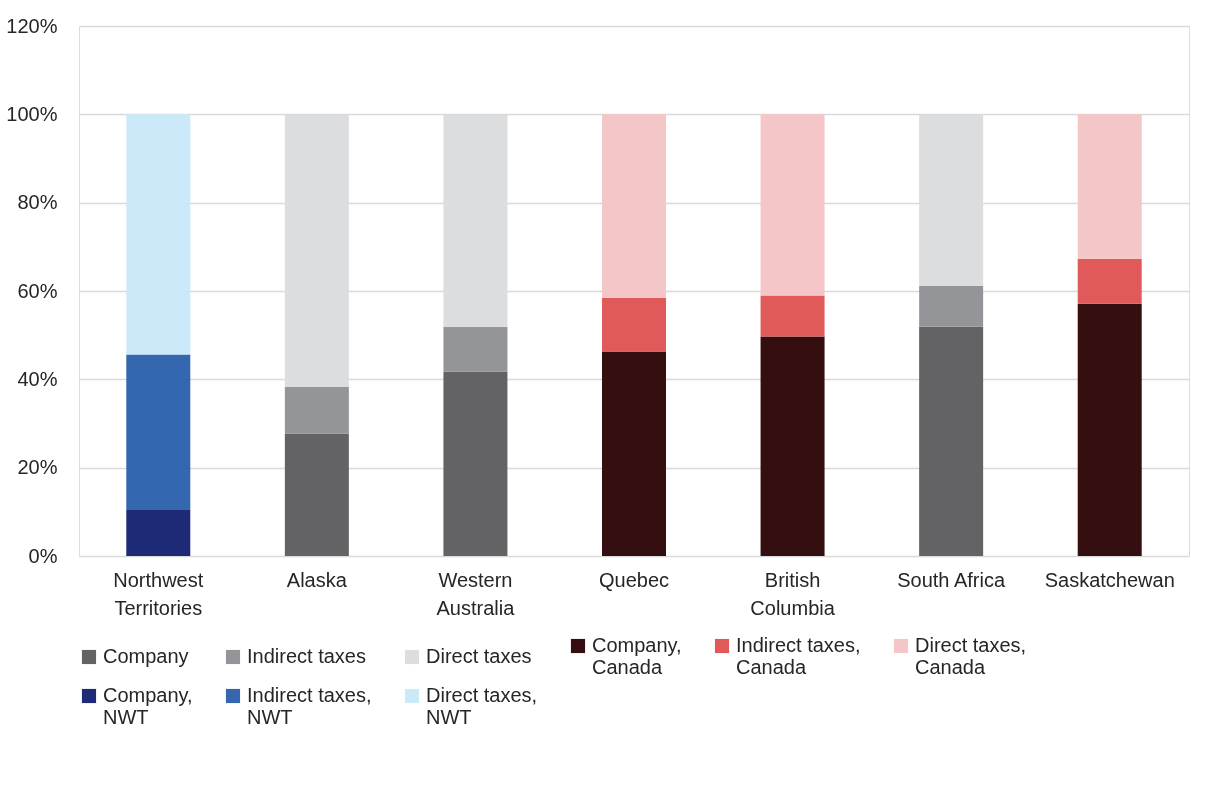 This screenshot has width=1208, height=806. I want to click on legend-label: Company, Canada, so click(637, 656).